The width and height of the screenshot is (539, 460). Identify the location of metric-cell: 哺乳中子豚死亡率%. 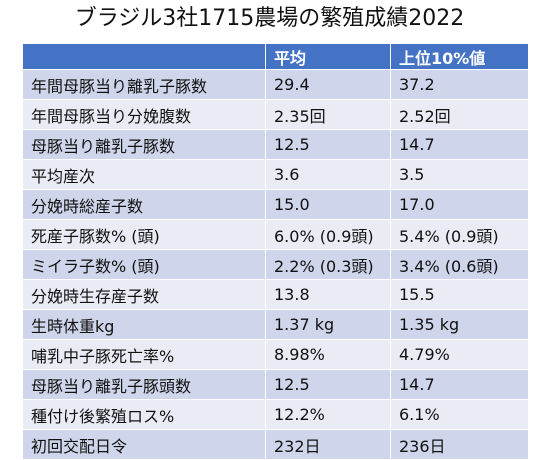
(144, 354).